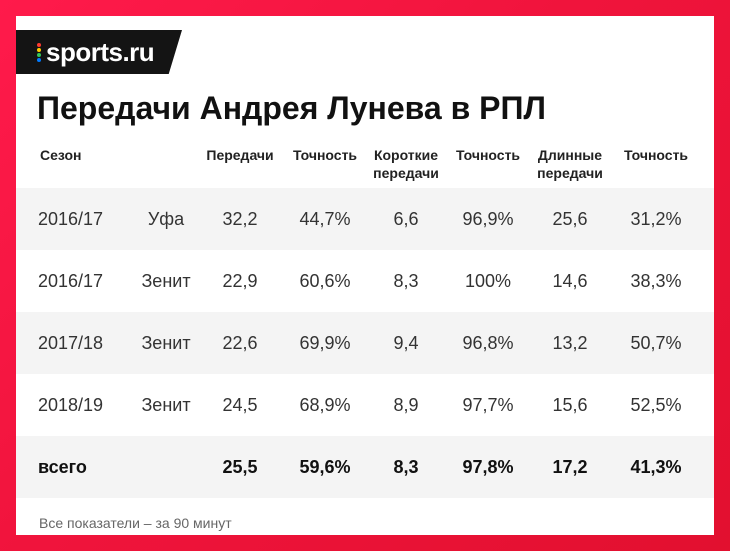 Image resolution: width=730 pixels, height=551 pixels. What do you see at coordinates (406, 343) in the screenshot?
I see `cell-short: 9,4` at bounding box center [406, 343].